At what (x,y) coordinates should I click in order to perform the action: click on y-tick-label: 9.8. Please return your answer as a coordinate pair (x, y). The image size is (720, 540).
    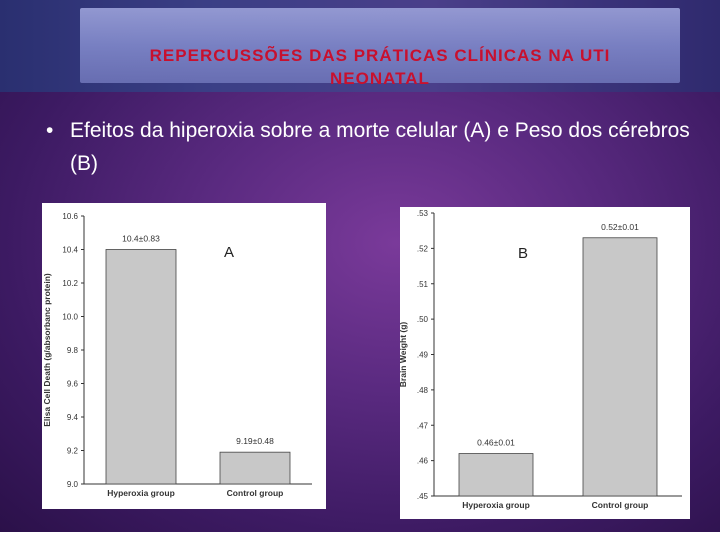
    Looking at the image, I should click on (73, 350).